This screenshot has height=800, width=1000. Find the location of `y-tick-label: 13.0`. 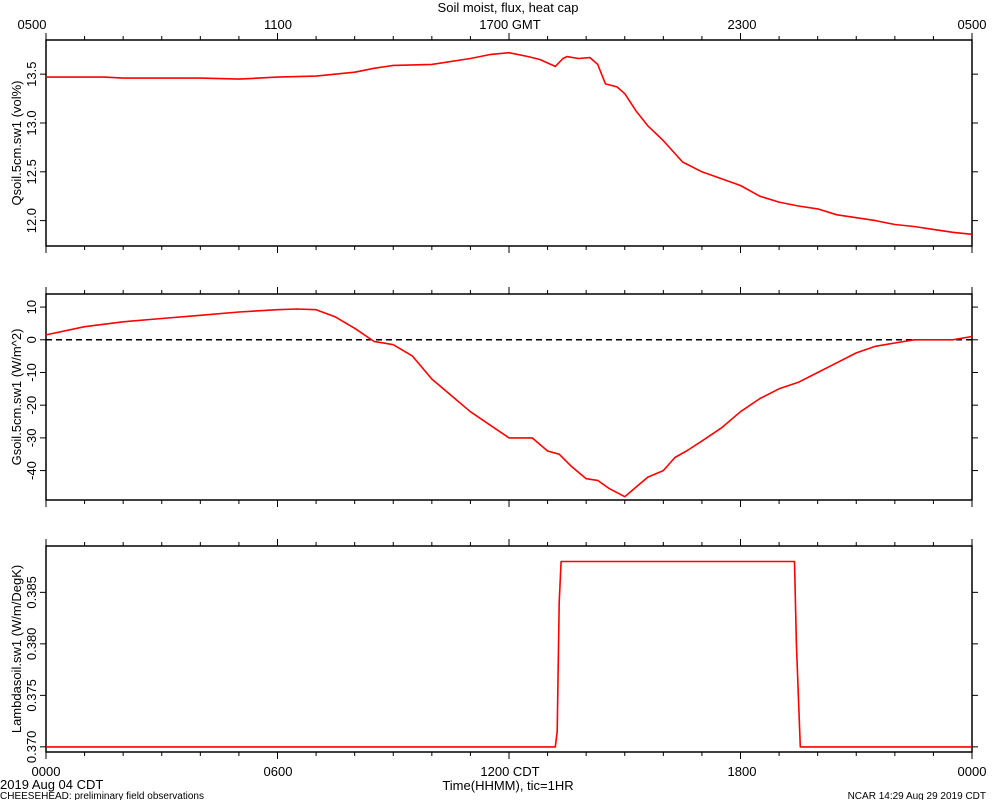

y-tick-label: 13.0 is located at coordinates (31, 122).